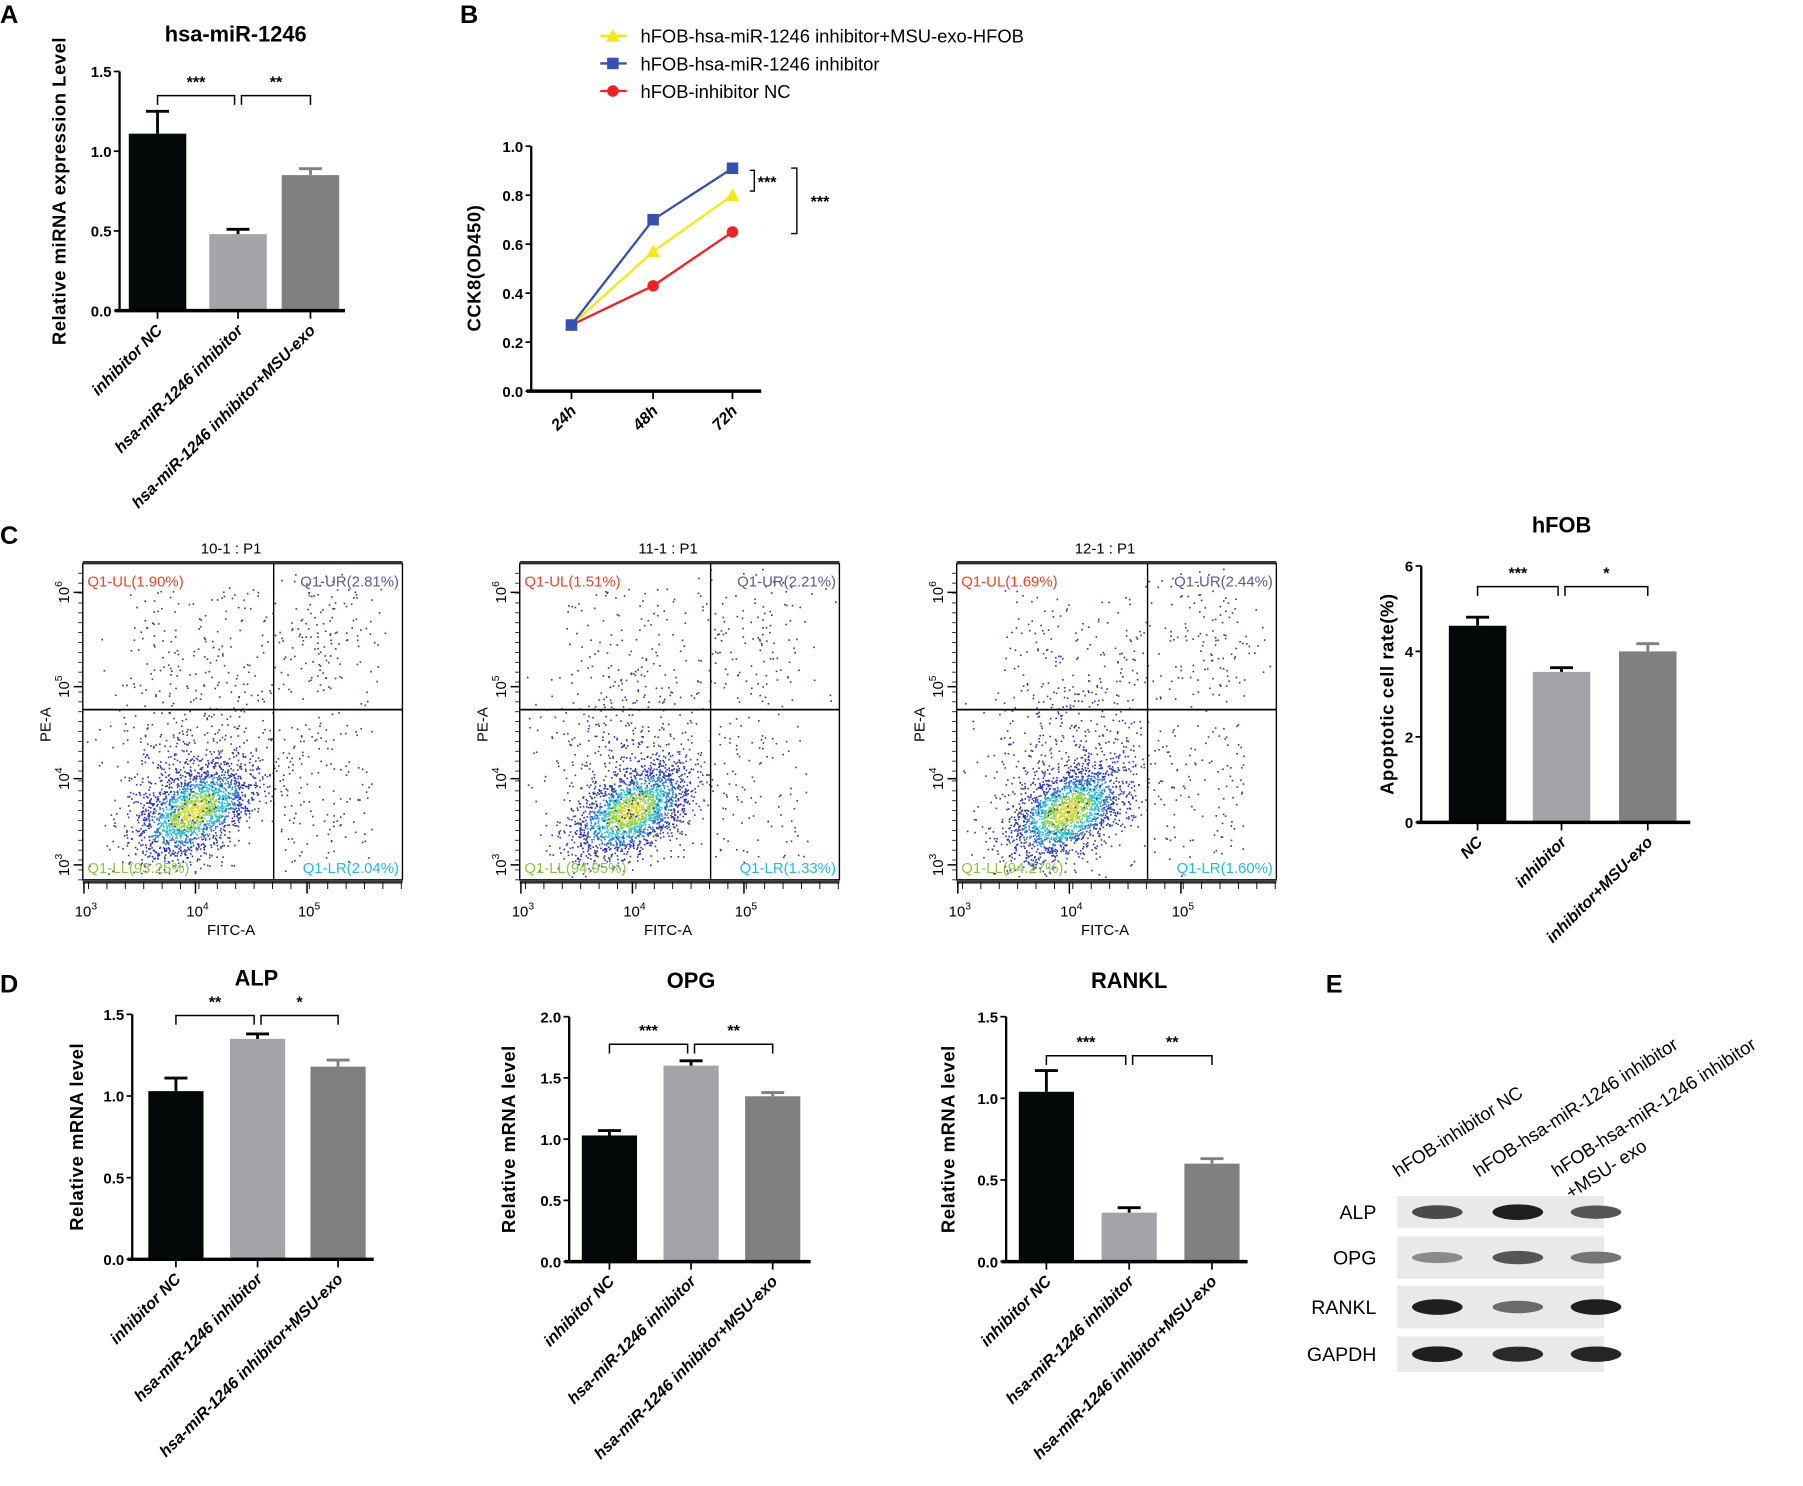 Image resolution: width=1803 pixels, height=1486 pixels. Describe the element at coordinates (812, 36) in the screenshot. I see `legend-item: hFOB-hsa-miR-1246 inhibitor+MSU-exo-HFOB` at that location.